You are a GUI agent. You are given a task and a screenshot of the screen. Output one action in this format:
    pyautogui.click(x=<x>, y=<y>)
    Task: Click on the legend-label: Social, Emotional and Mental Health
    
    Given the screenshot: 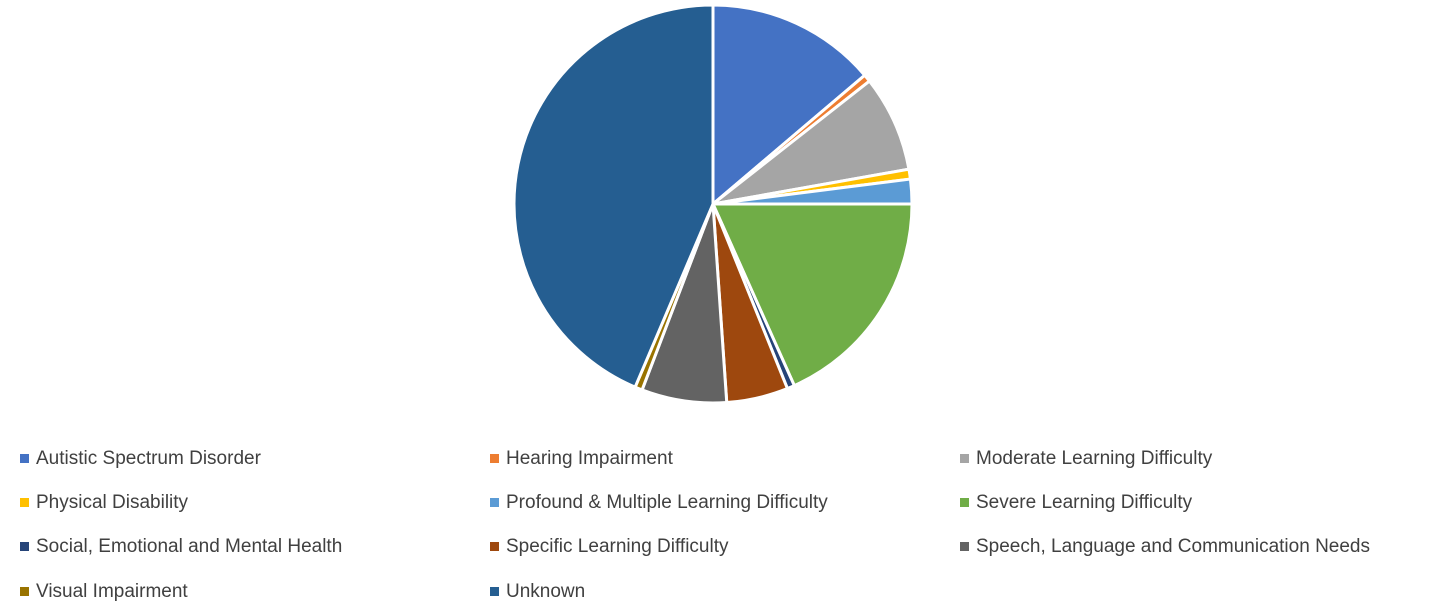 What is the action you would take?
    pyautogui.click(x=189, y=546)
    